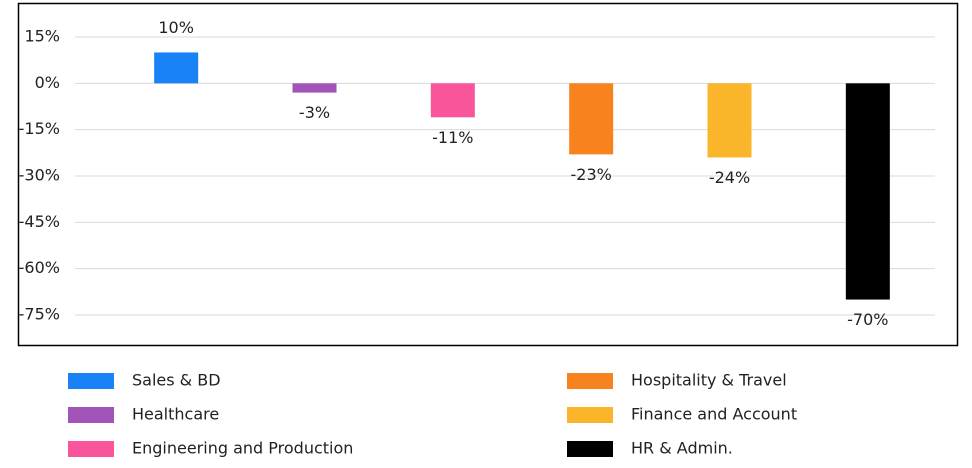 The width and height of the screenshot is (972, 468). I want to click on y-tick-label: 0%, so click(47, 82).